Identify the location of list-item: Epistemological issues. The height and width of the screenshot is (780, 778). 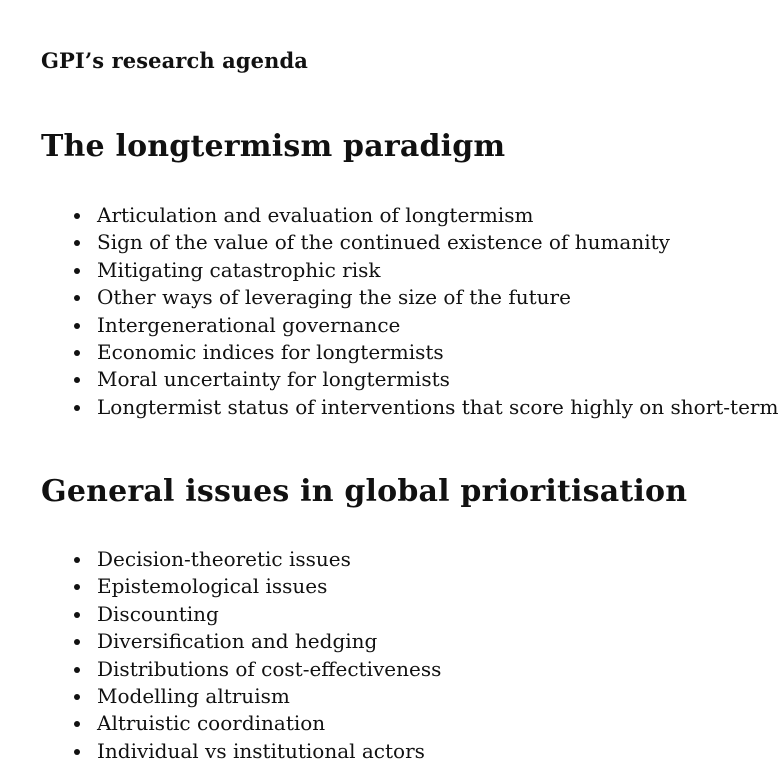
(241, 586).